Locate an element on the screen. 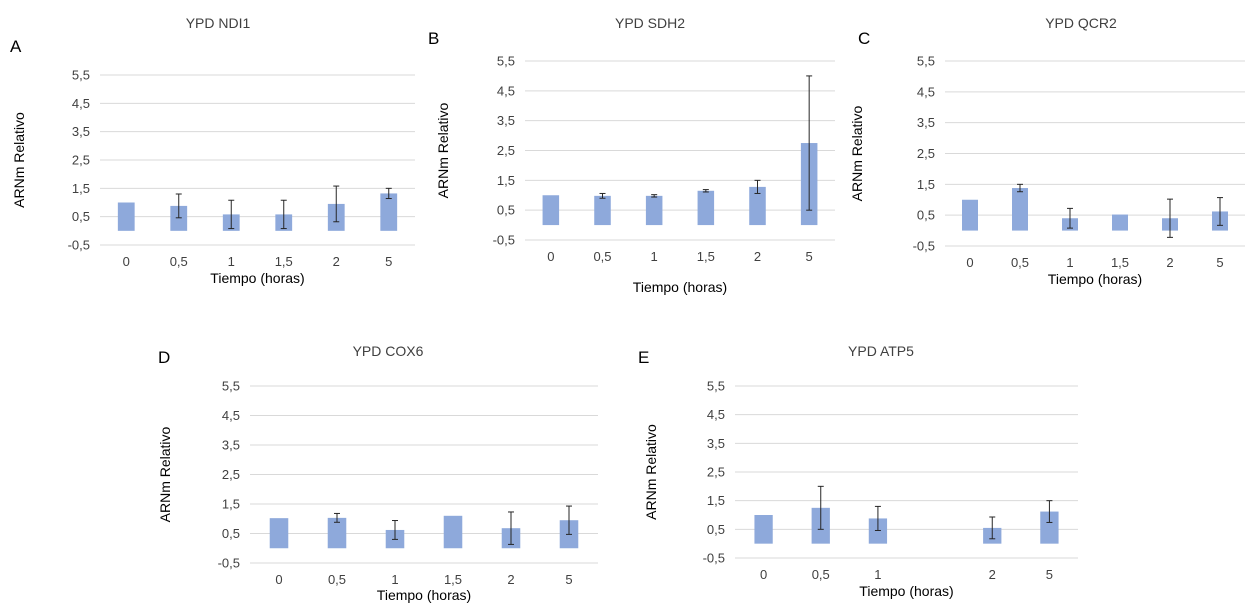  panel-letter: B is located at coordinates (433, 38).